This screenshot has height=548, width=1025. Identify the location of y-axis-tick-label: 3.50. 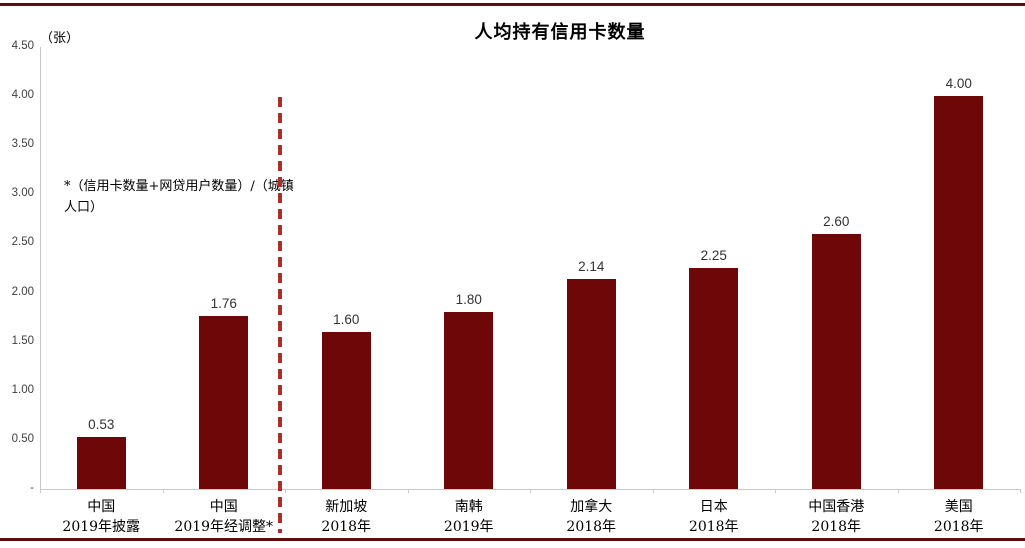
(22, 144).